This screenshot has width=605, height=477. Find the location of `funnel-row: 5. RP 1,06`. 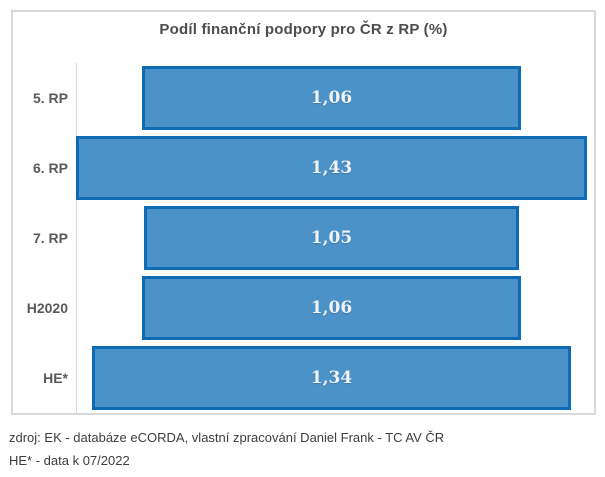

funnel-row: 5. RP 1,06 is located at coordinates (303, 98).